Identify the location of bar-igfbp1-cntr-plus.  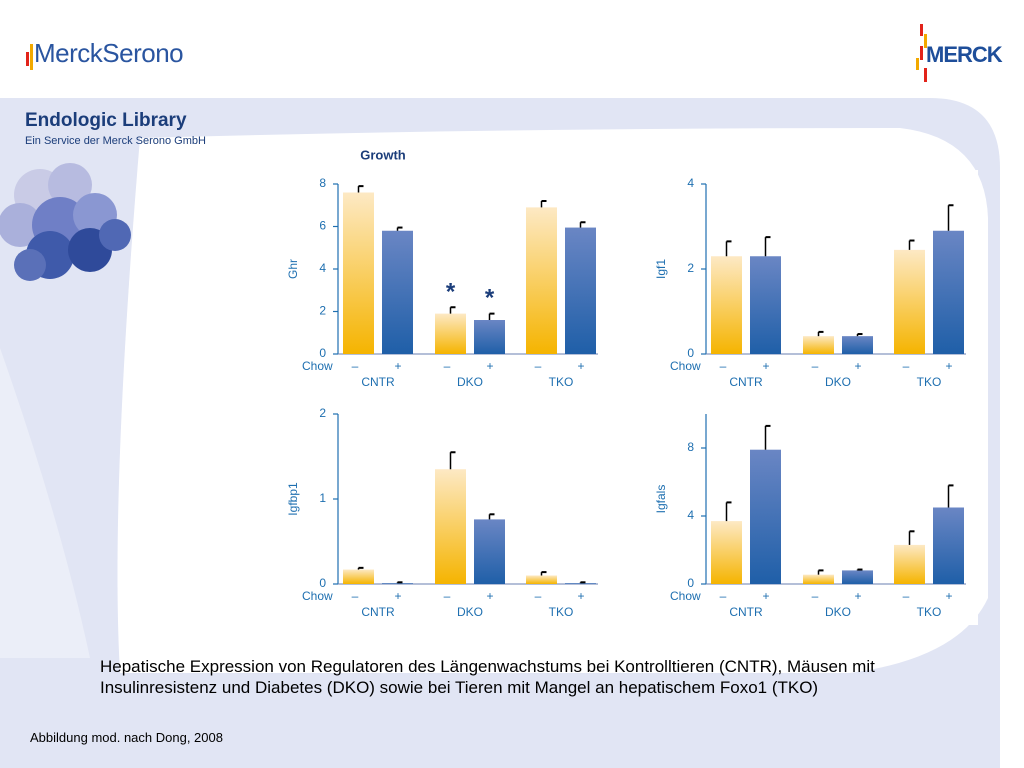
(397, 583).